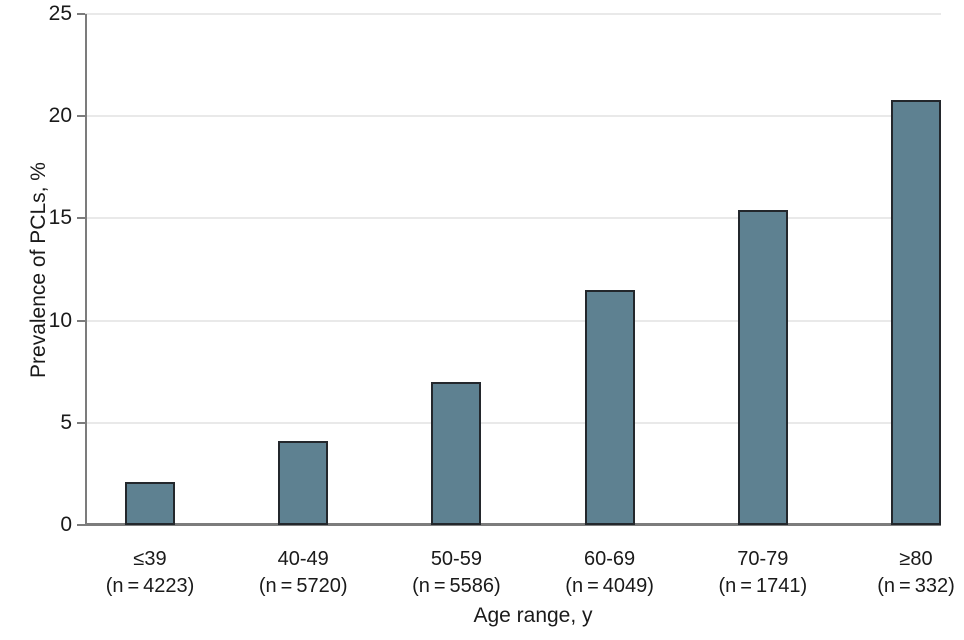 The width and height of the screenshot is (964, 640). I want to click on x-axis-title: Age range, y, so click(533, 615).